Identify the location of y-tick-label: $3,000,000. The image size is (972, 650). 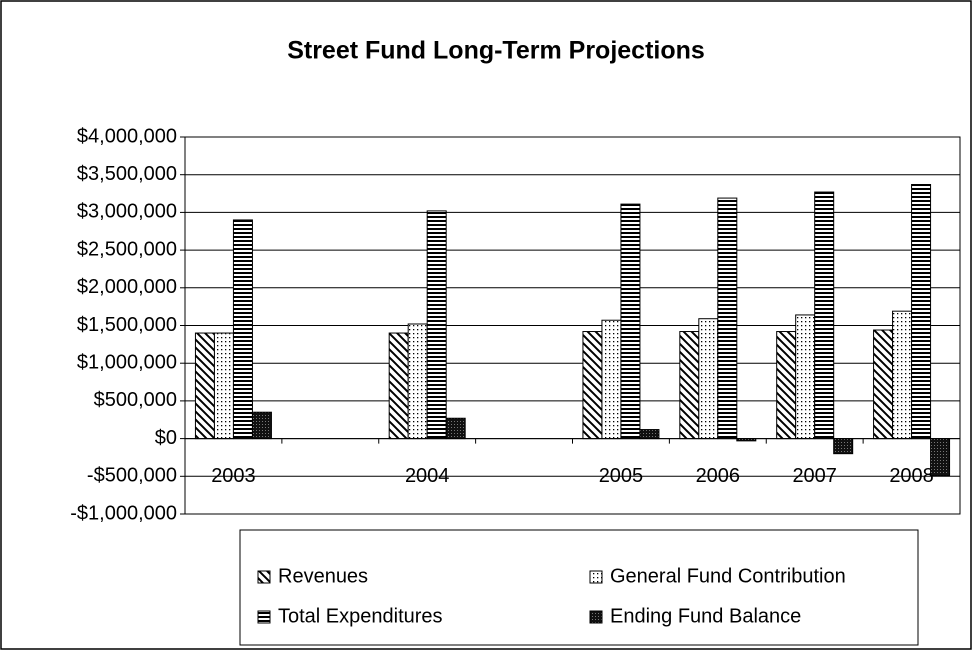
(127, 212).